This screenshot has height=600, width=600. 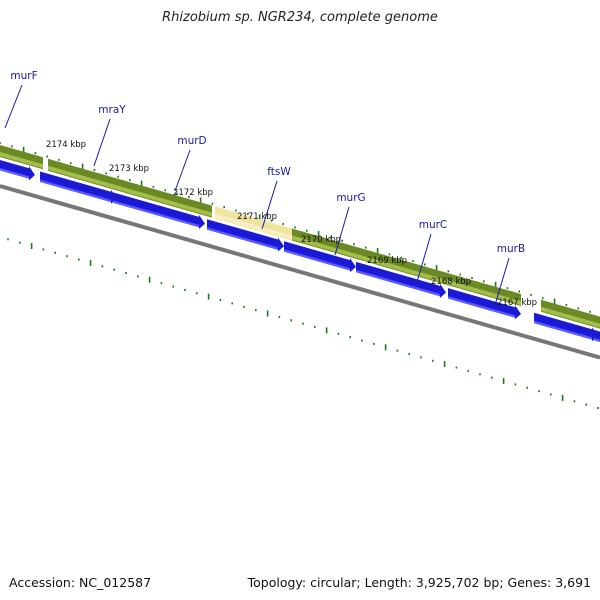 What do you see at coordinates (66, 145) in the screenshot?
I see `scale-label: 2174 kbp` at bounding box center [66, 145].